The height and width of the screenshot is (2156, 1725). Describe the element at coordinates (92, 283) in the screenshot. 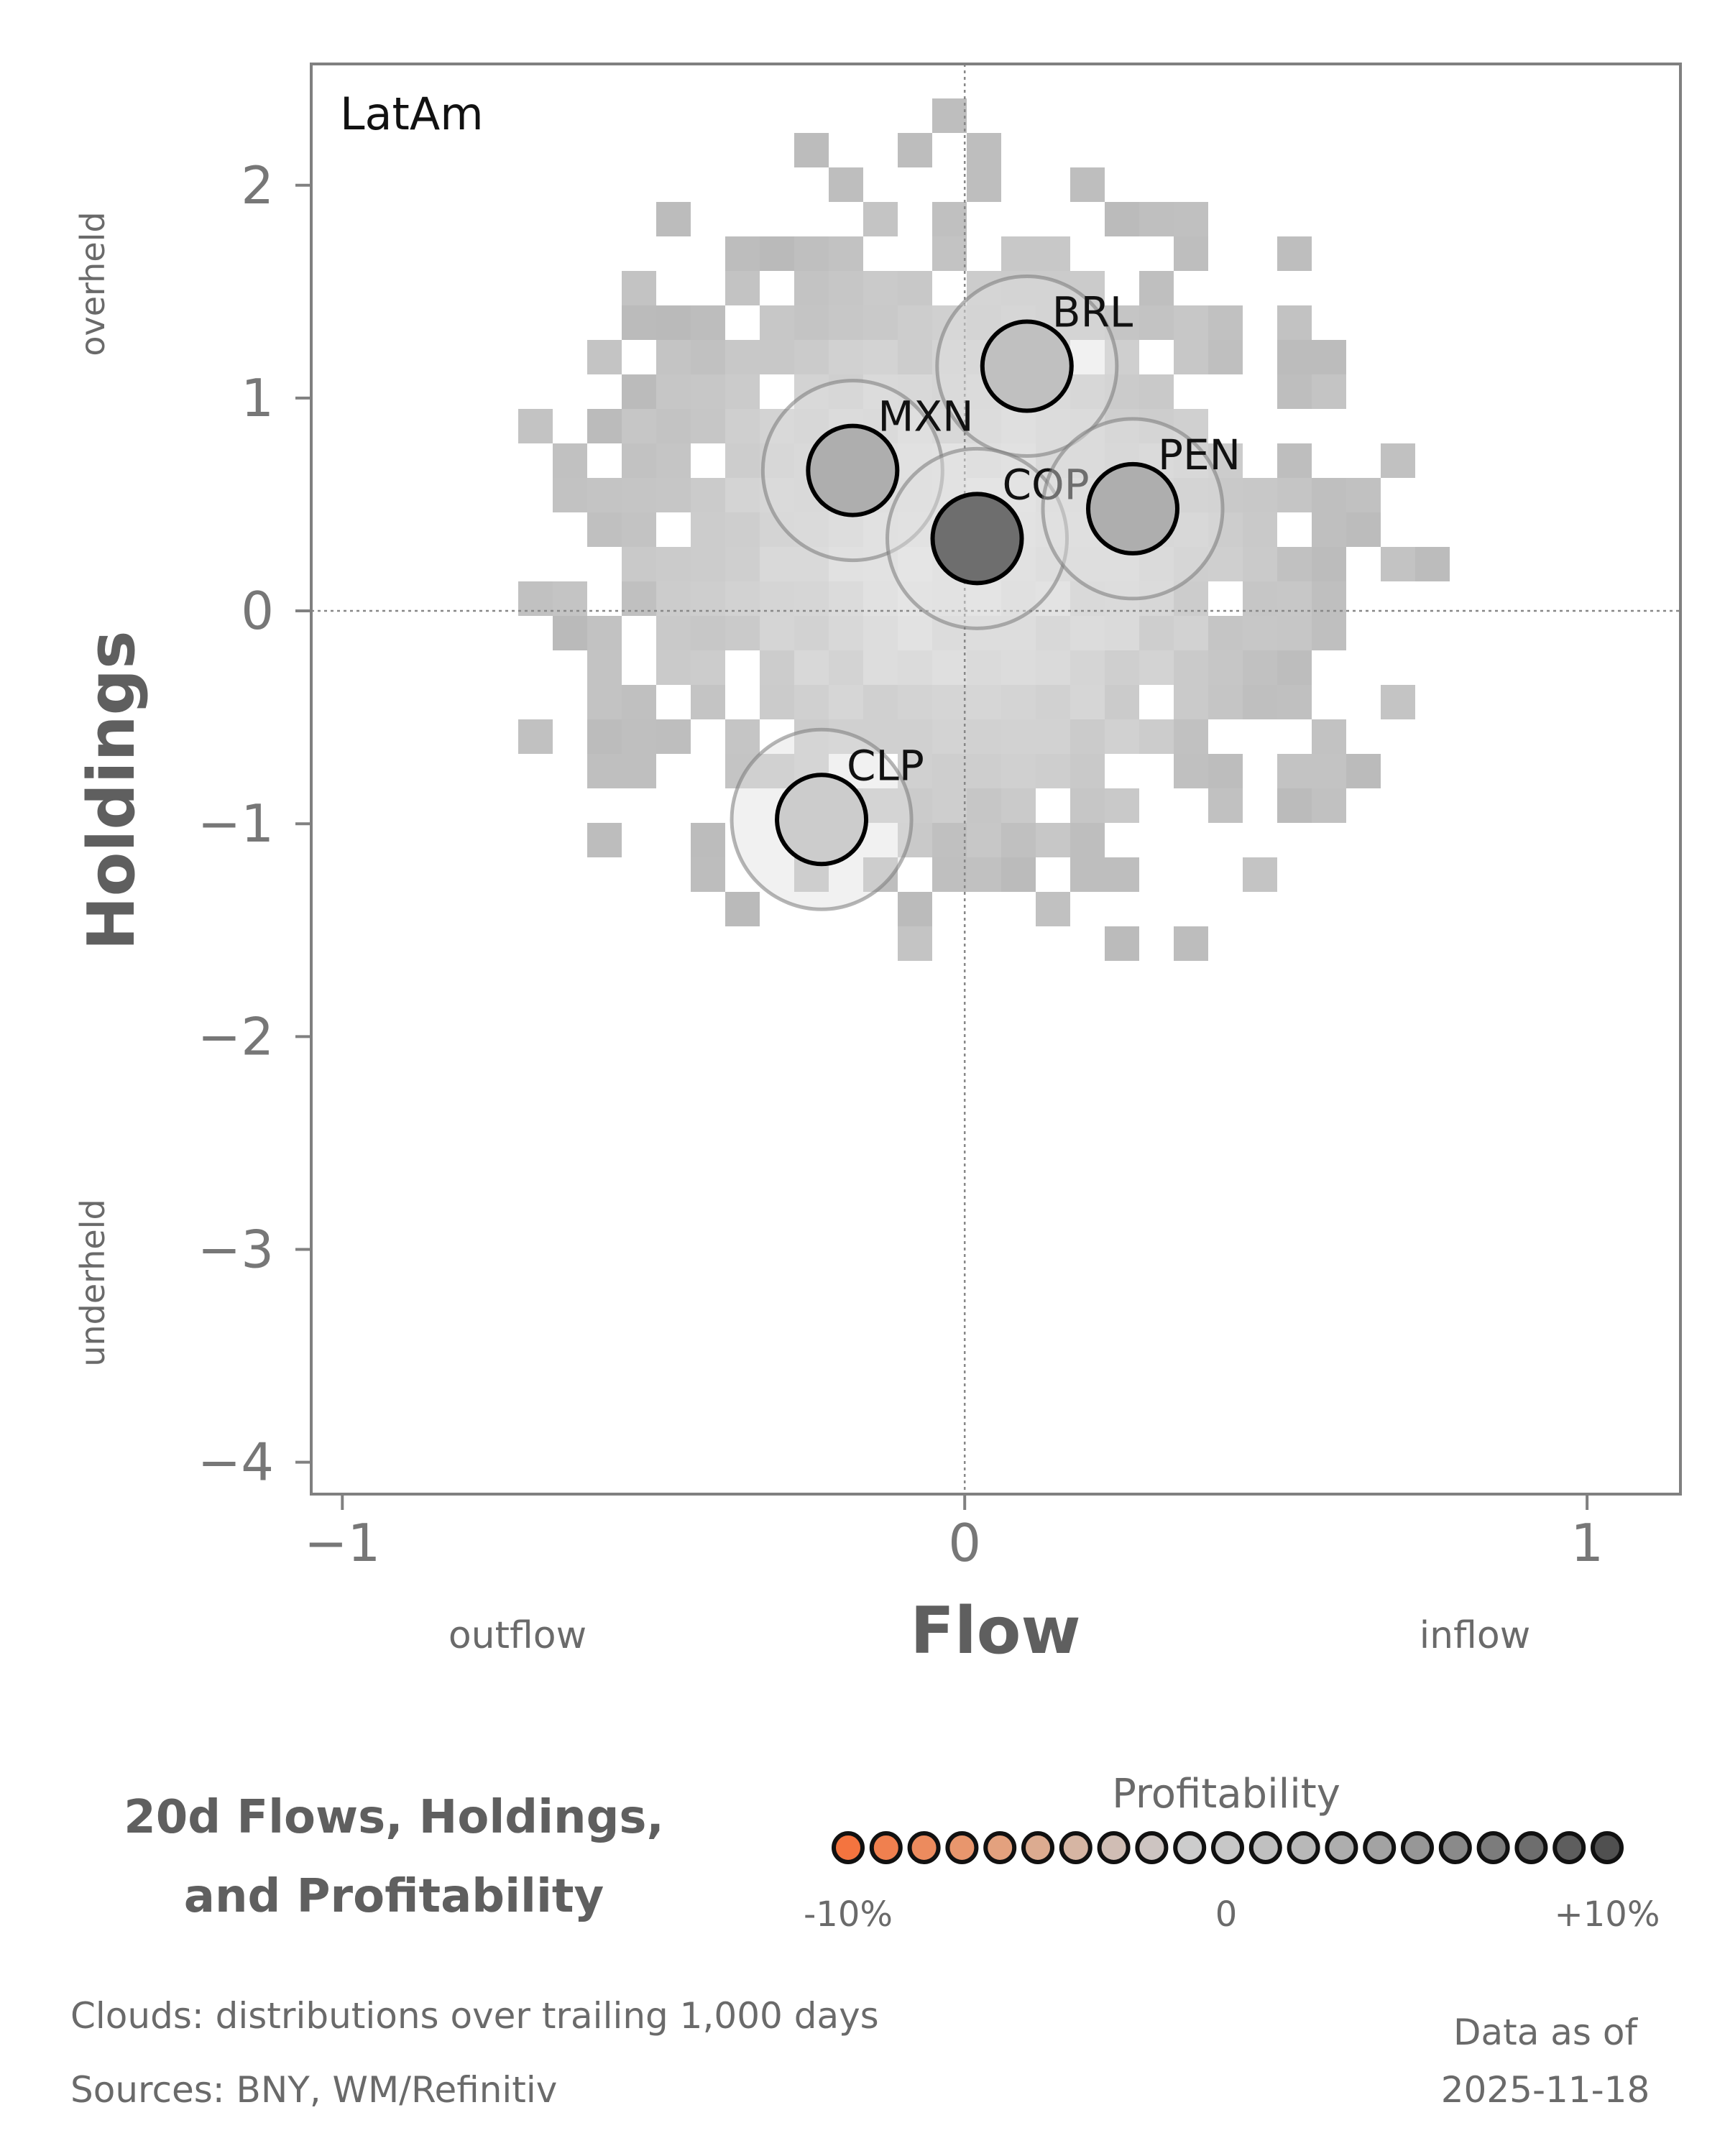

I see `y-side-label-overheld: overheld` at that location.